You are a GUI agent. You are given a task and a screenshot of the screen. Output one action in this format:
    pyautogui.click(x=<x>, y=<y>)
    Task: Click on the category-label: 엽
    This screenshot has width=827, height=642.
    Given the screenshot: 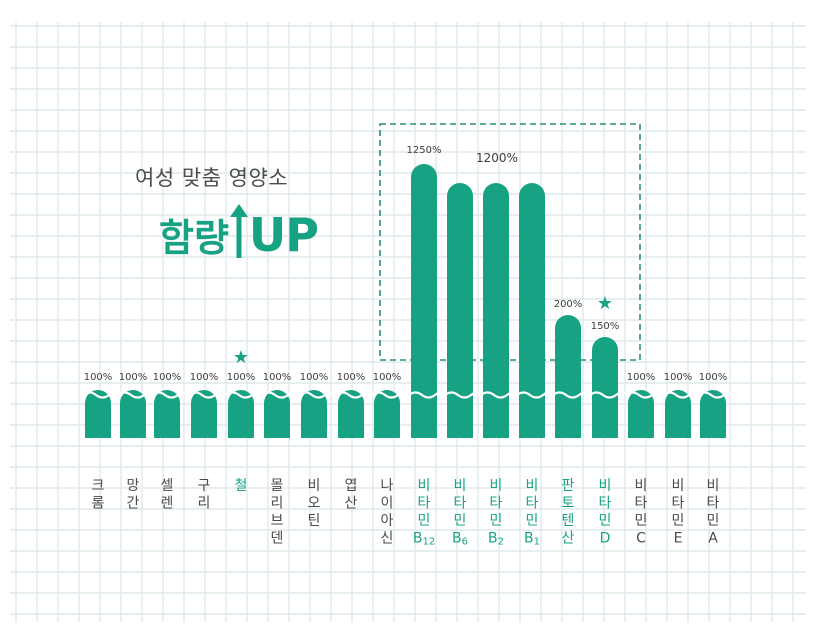 What is the action you would take?
    pyautogui.click(x=351, y=486)
    